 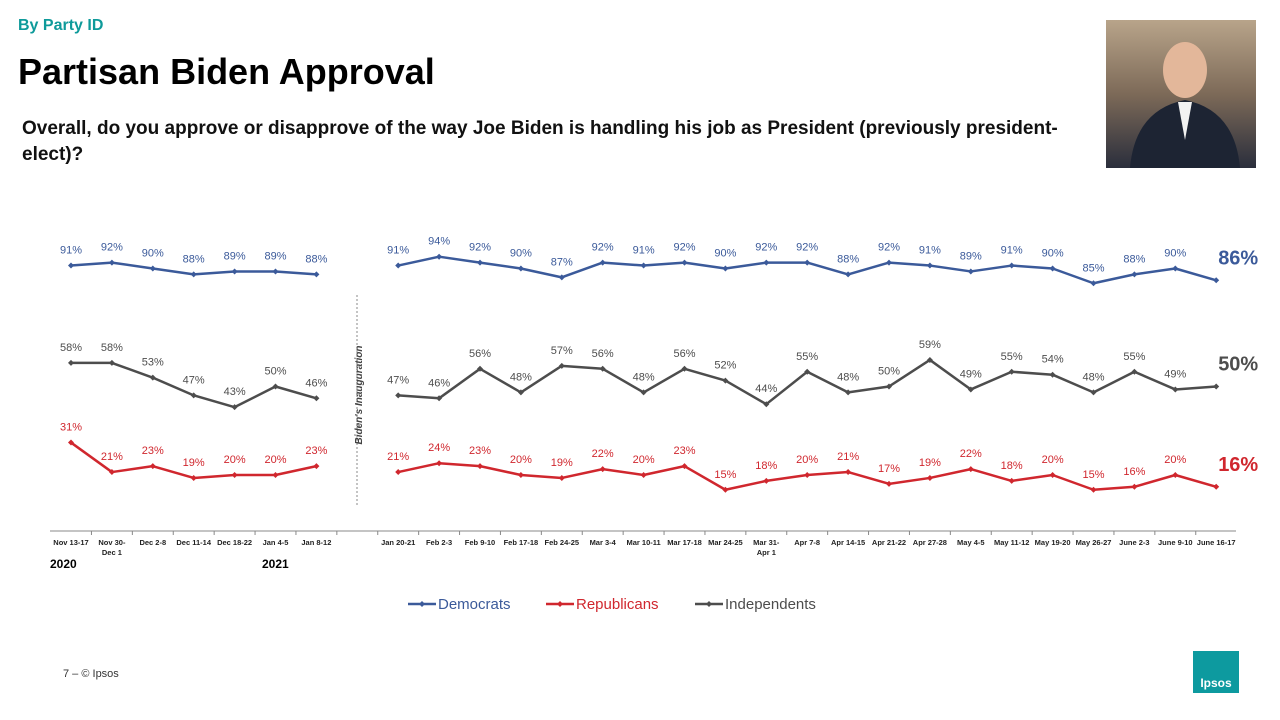 What do you see at coordinates (60, 25) in the screenshot?
I see `section-label: By Party ID` at bounding box center [60, 25].